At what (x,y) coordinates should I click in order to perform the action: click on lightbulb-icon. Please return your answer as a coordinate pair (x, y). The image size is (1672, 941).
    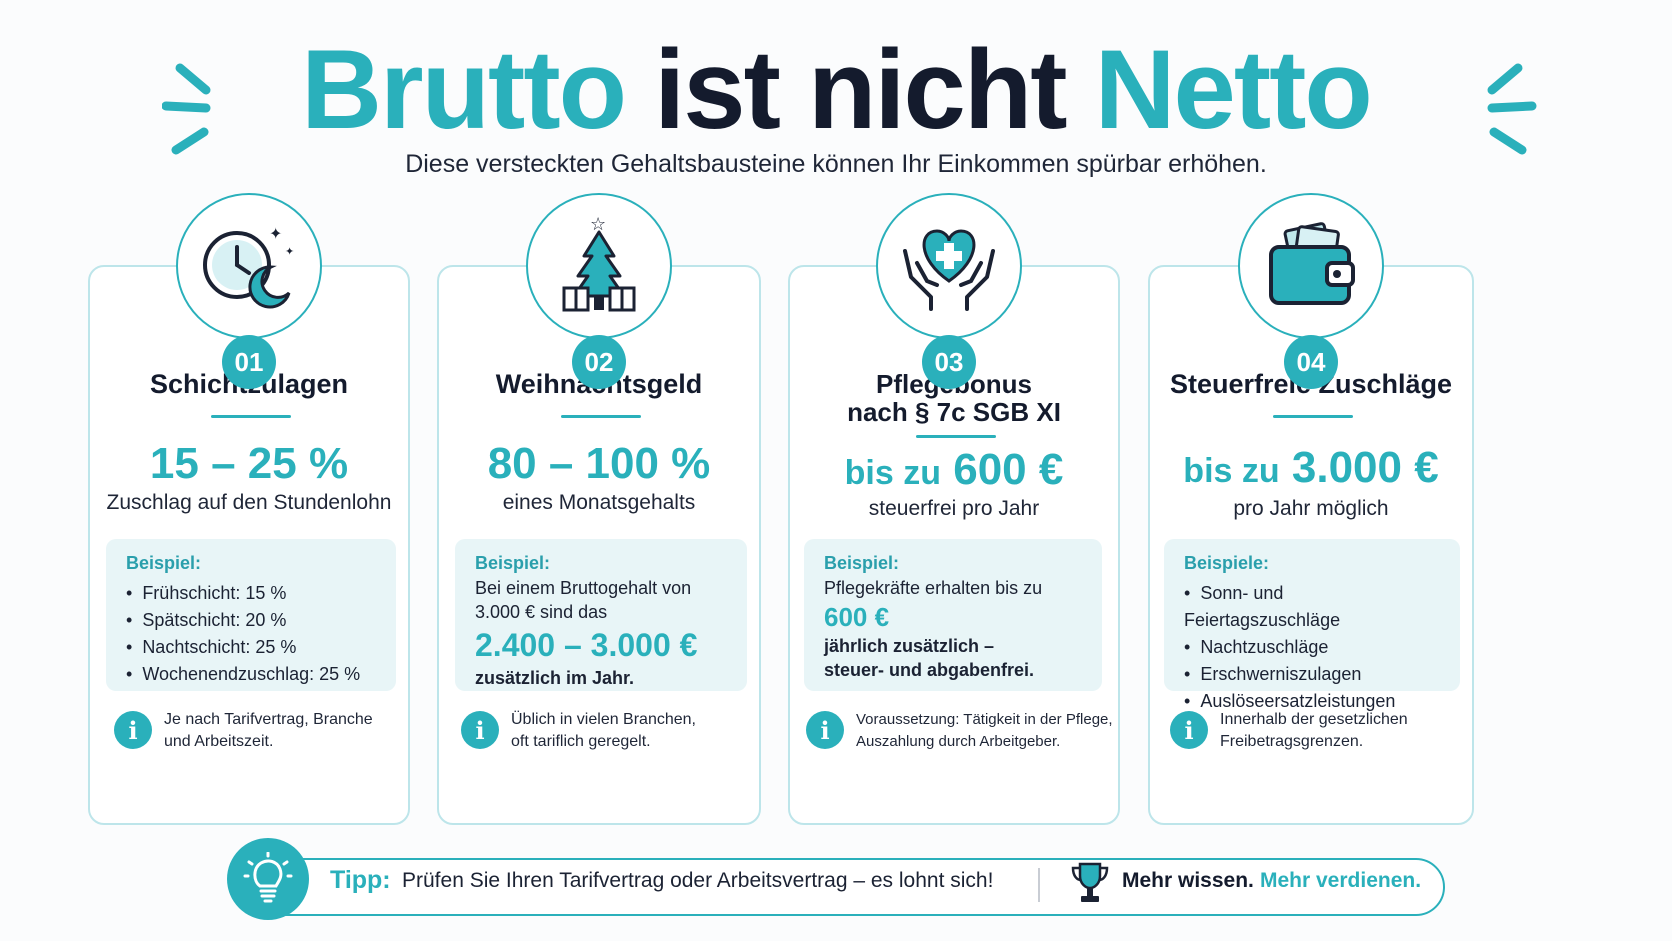
    Looking at the image, I should click on (268, 879).